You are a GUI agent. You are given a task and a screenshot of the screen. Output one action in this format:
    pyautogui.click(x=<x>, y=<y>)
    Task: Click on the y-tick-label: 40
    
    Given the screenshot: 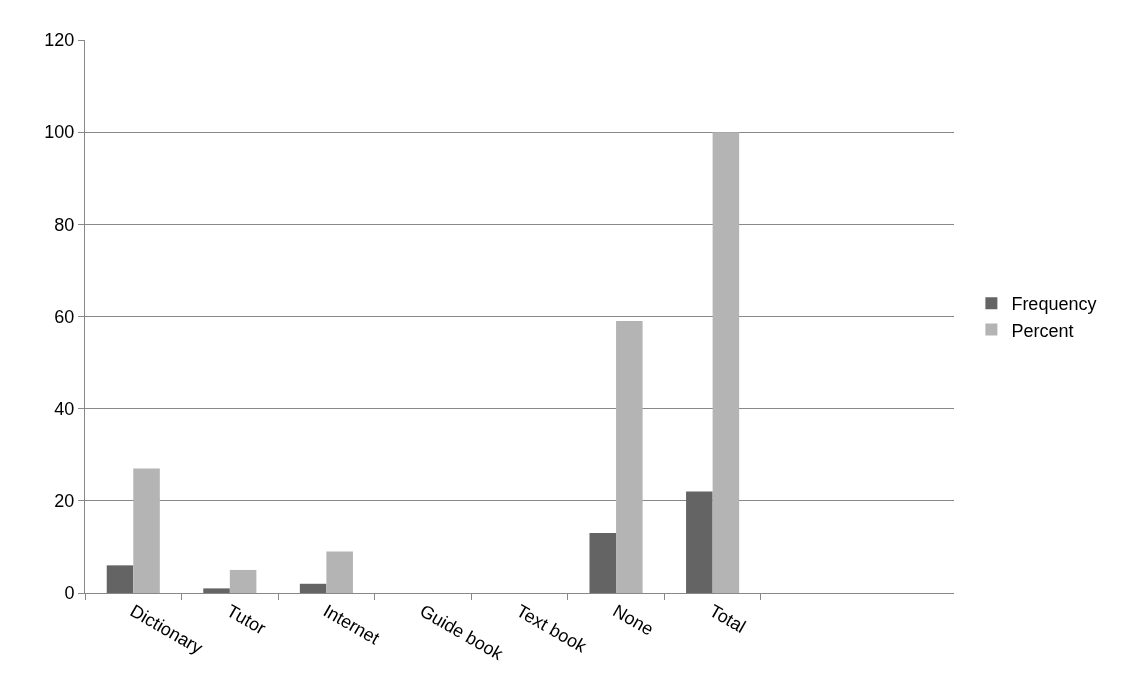 What is the action you would take?
    pyautogui.click(x=64, y=408)
    